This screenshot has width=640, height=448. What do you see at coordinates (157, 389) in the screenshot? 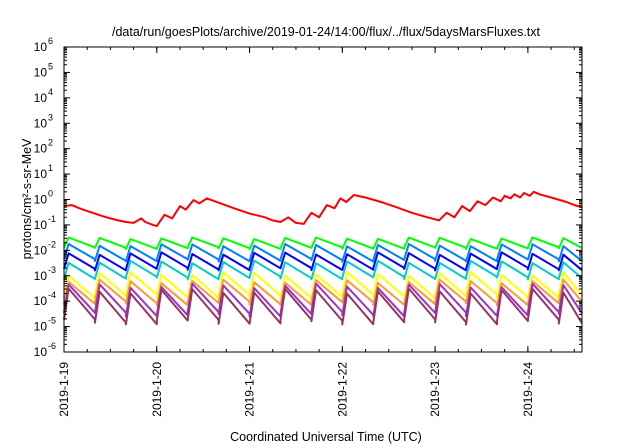
I see `x-tick-label: 2019-1-20` at bounding box center [157, 389].